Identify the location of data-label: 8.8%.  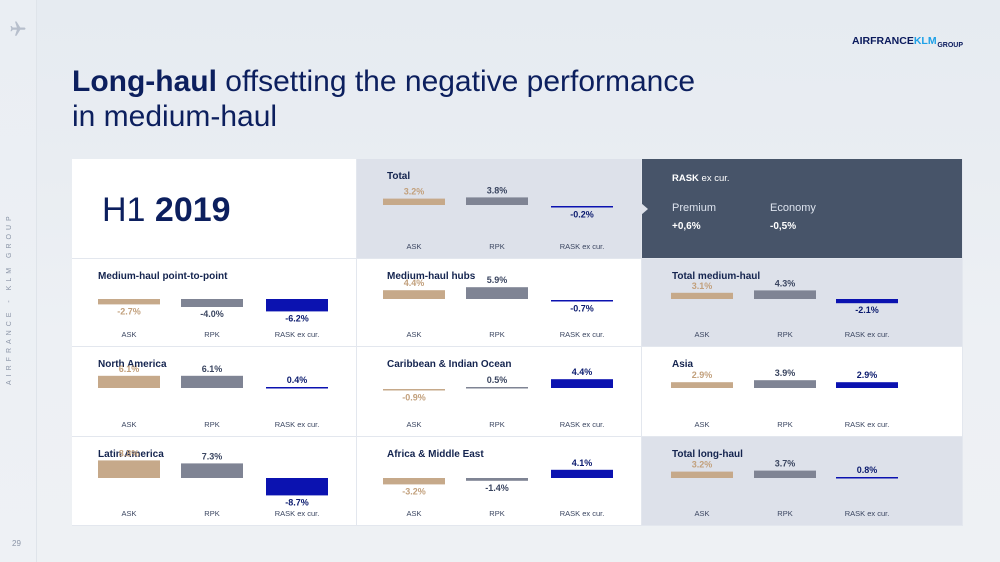
(129, 453).